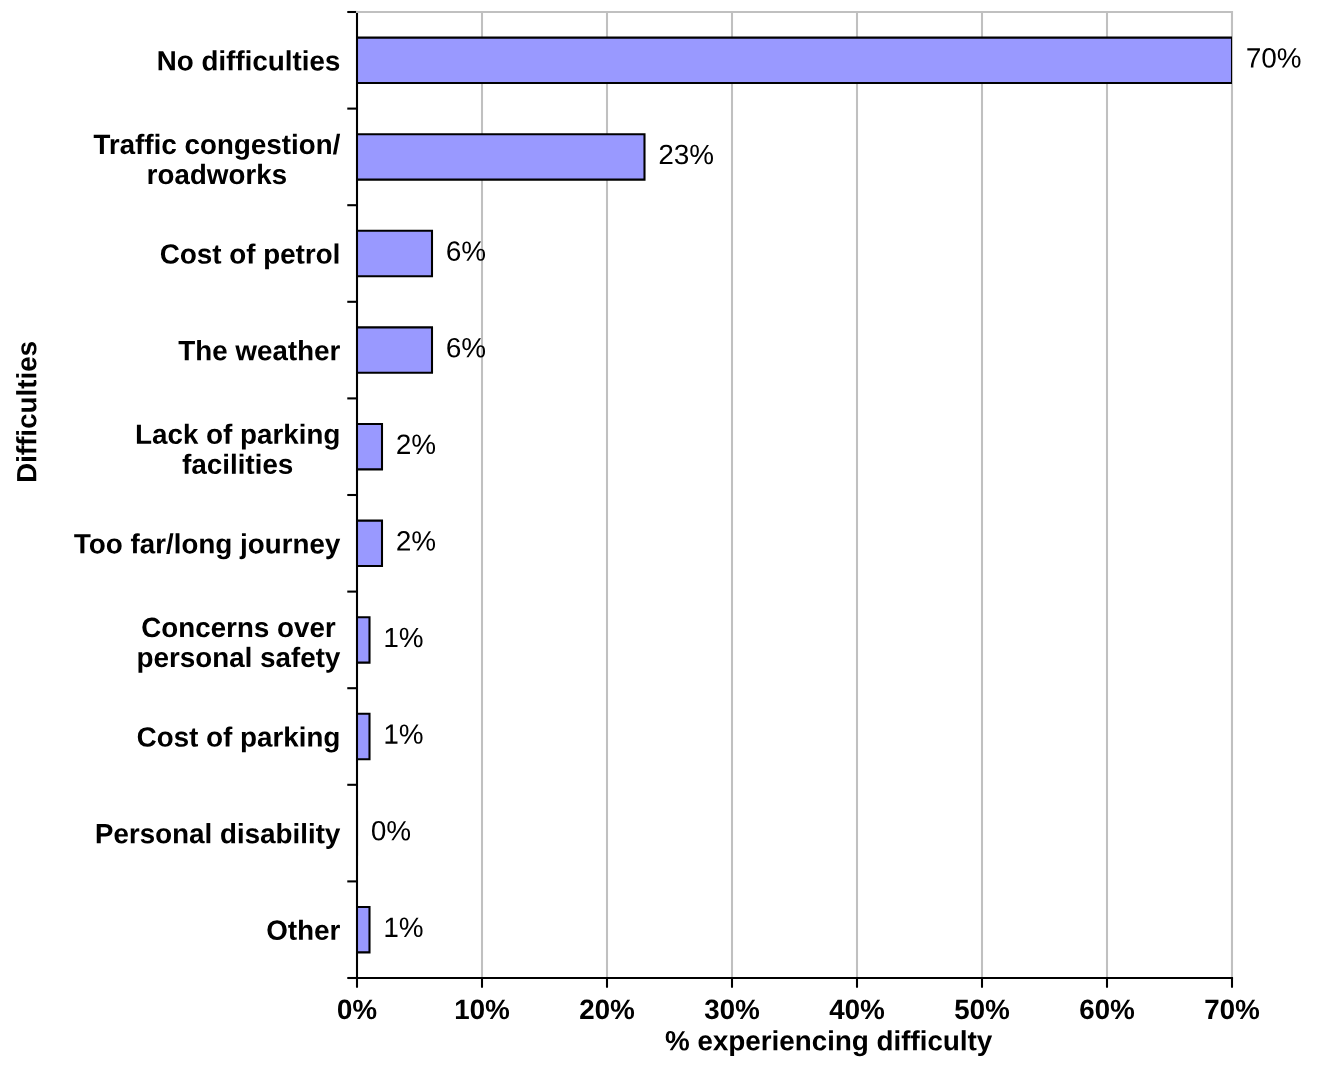  I want to click on x-tick-label: 70%, so click(1232, 1009).